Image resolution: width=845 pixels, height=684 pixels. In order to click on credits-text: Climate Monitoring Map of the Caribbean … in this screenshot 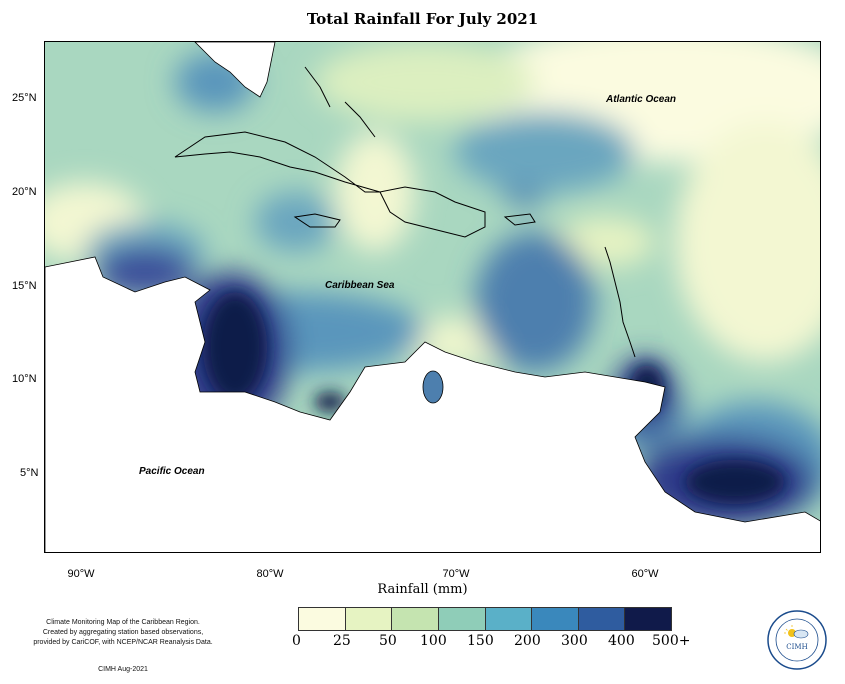, I will do `click(123, 633)`.